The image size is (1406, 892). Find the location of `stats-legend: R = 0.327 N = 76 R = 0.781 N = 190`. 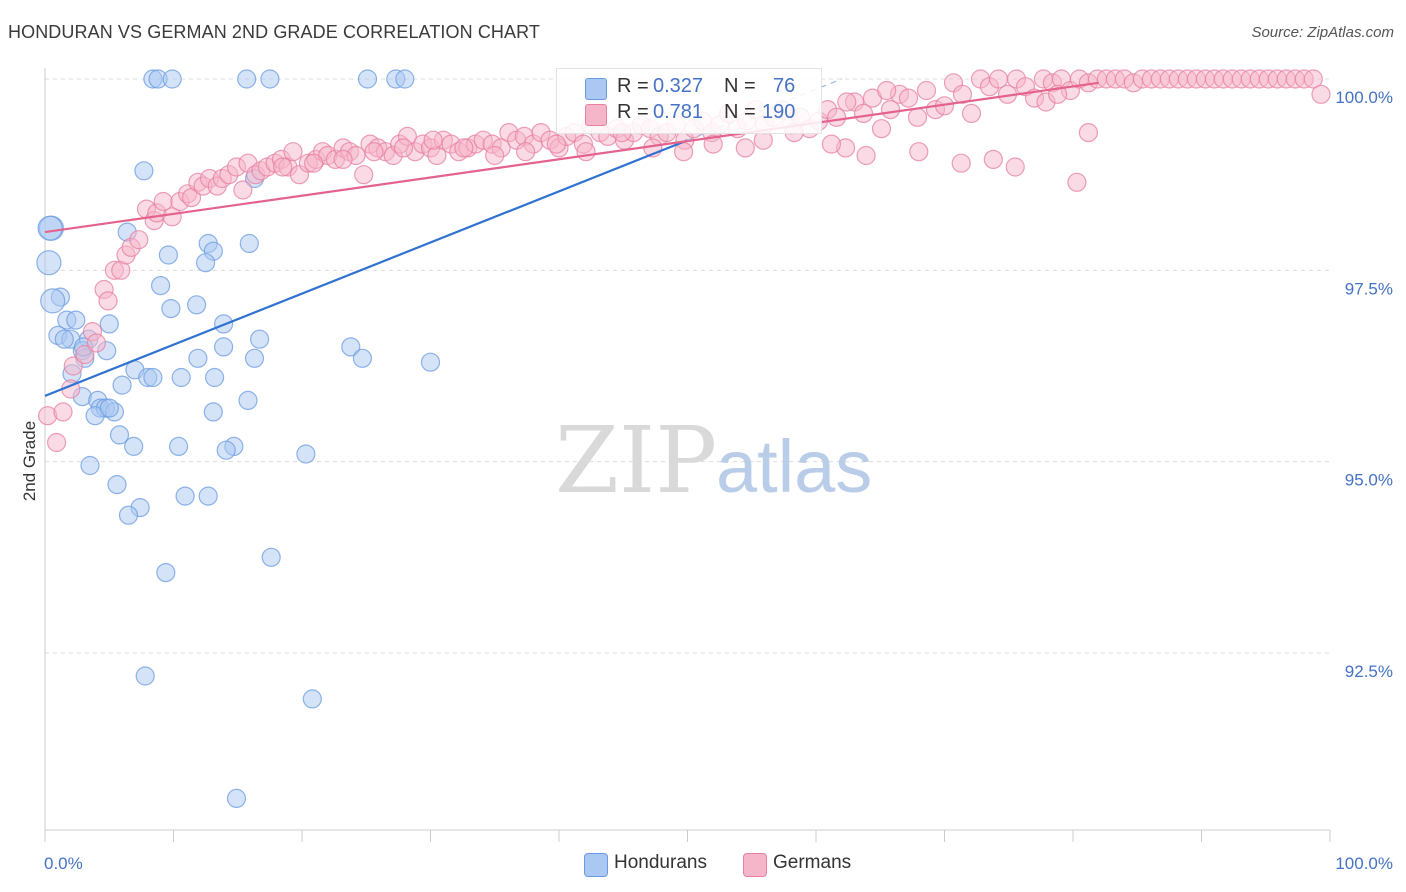

stats-legend: R = 0.327 N = 76 R = 0.781 N = 190 is located at coordinates (689, 101).